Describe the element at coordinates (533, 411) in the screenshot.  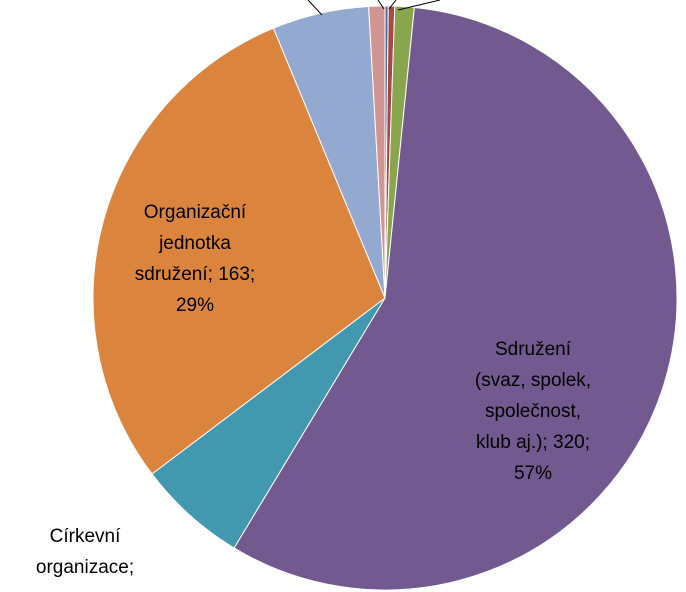
I see `data-label: společnost,` at that location.